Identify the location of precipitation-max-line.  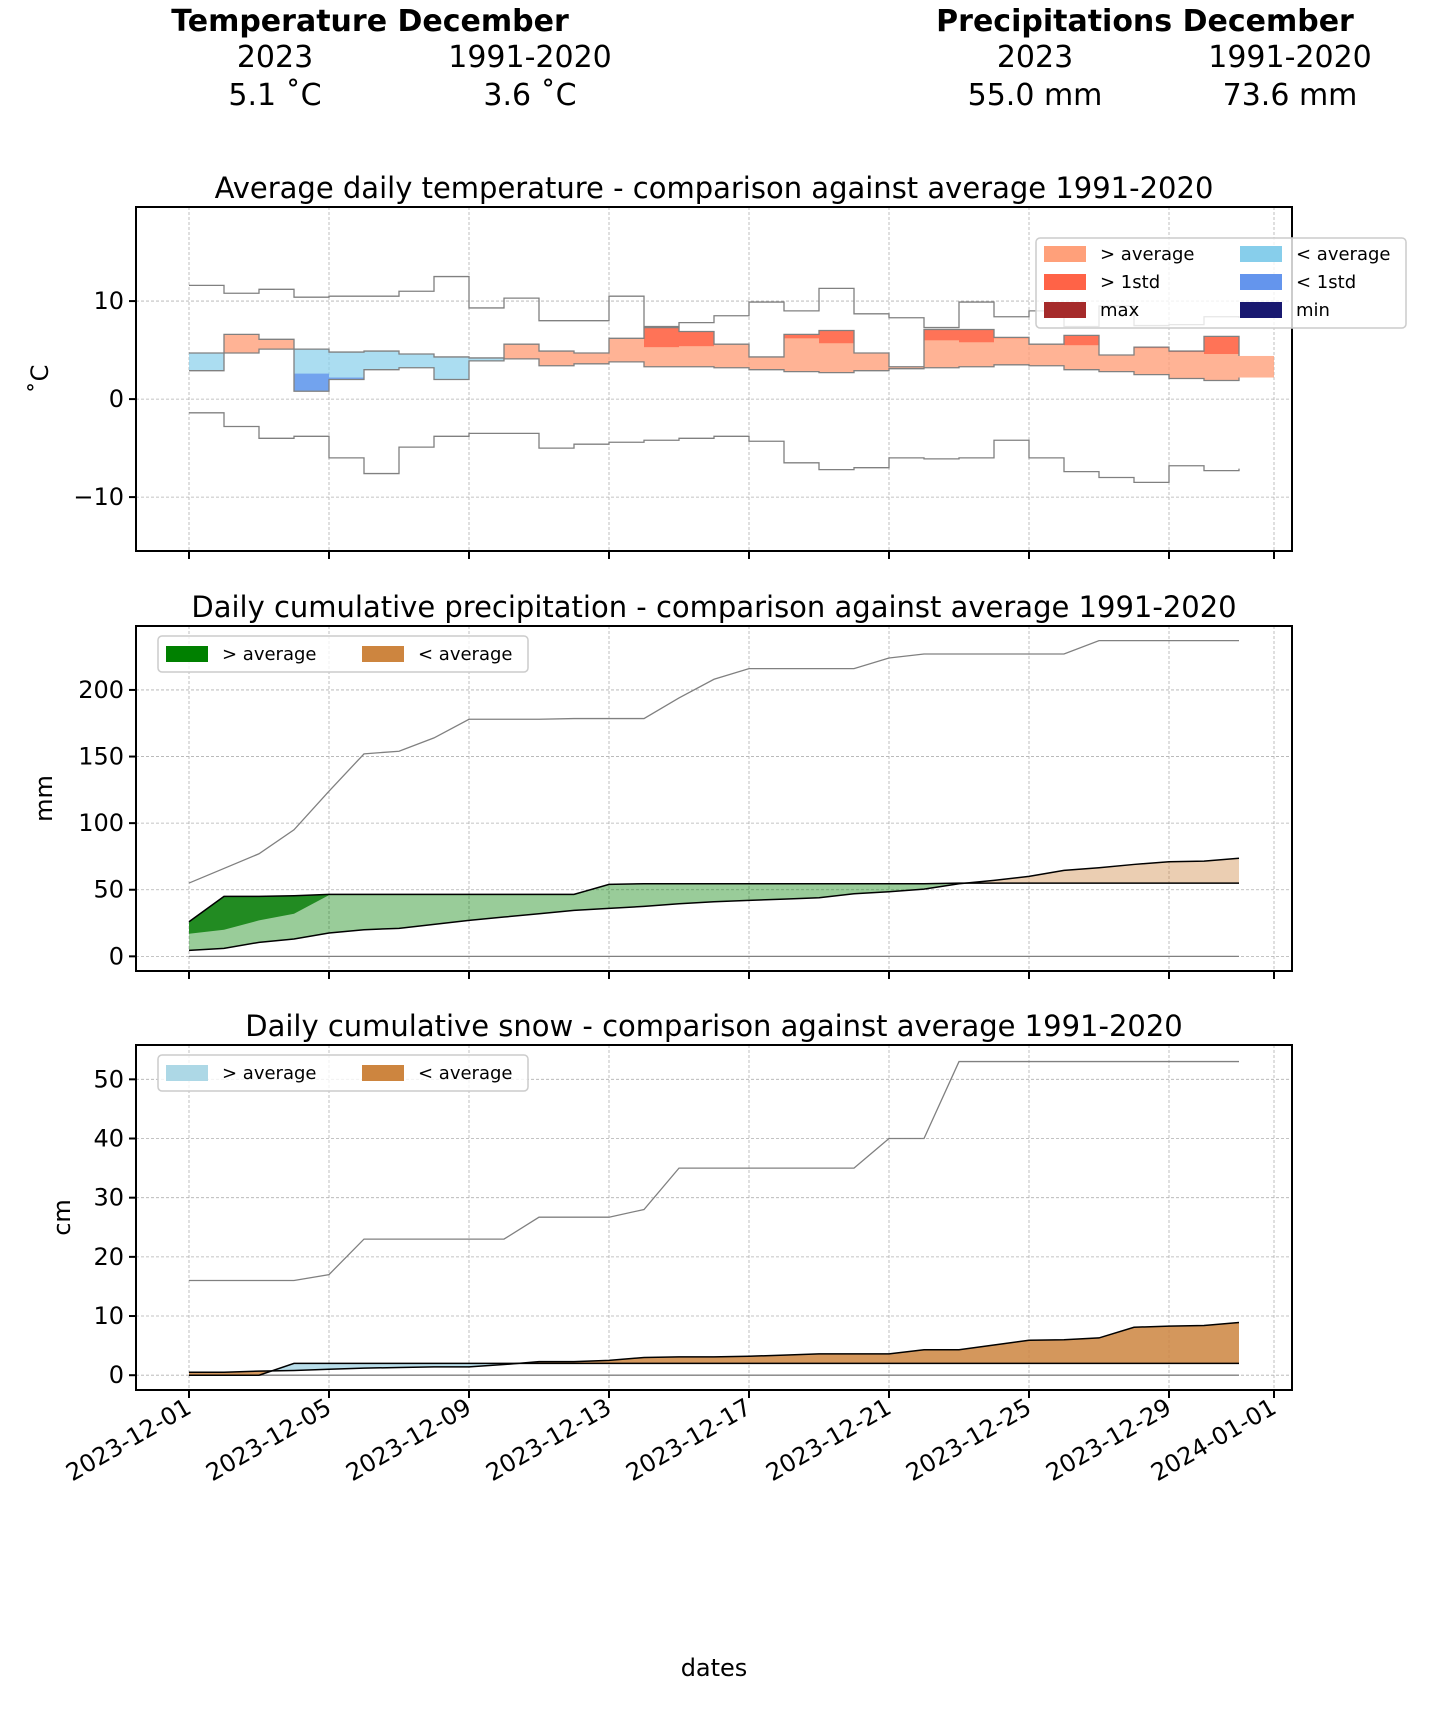
(713, 762).